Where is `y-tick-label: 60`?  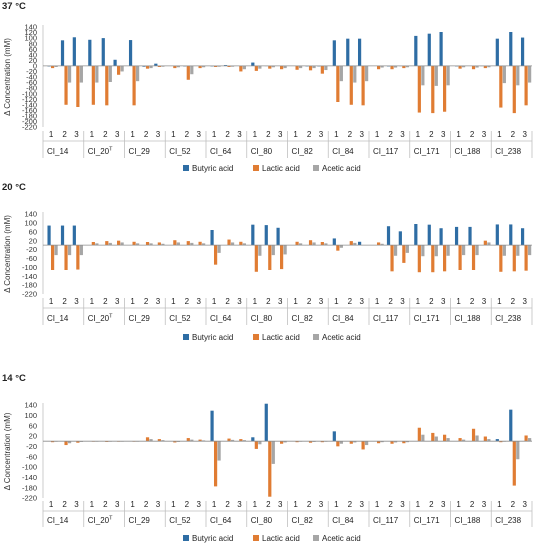 y-tick-label: 60 is located at coordinates (33, 49).